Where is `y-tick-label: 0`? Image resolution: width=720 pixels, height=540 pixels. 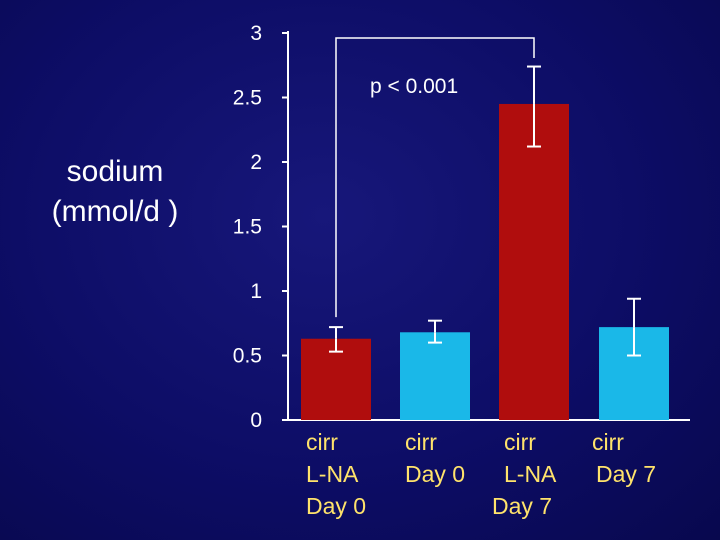
y-tick-label: 0 is located at coordinates (256, 420).